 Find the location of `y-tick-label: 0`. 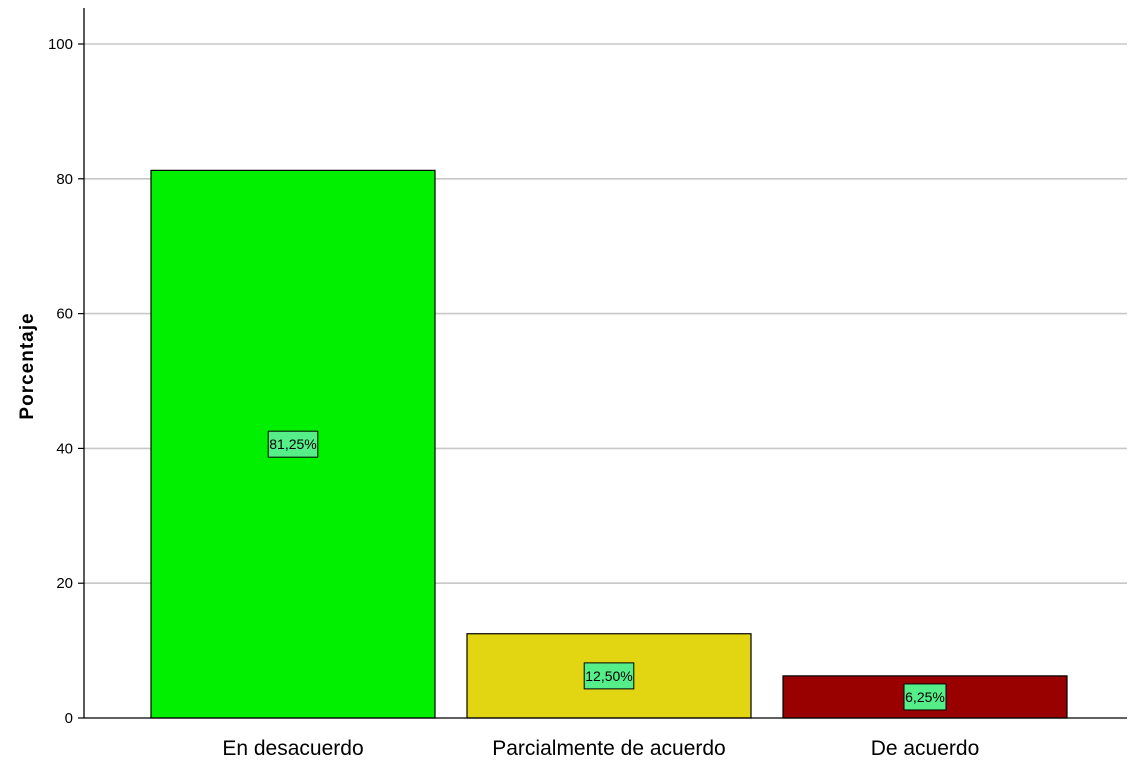

y-tick-label: 0 is located at coordinates (69, 718).